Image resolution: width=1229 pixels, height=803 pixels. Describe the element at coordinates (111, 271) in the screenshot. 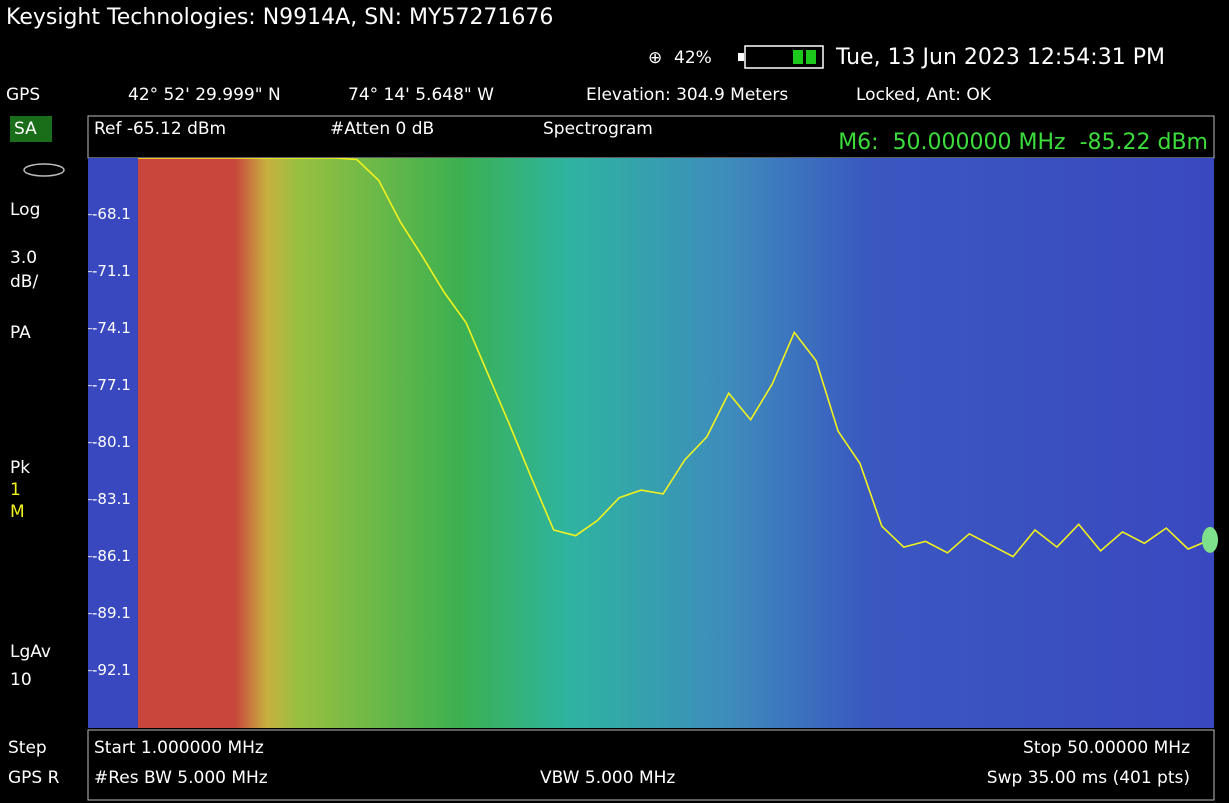

I see `y-tick-label: -71.1` at that location.